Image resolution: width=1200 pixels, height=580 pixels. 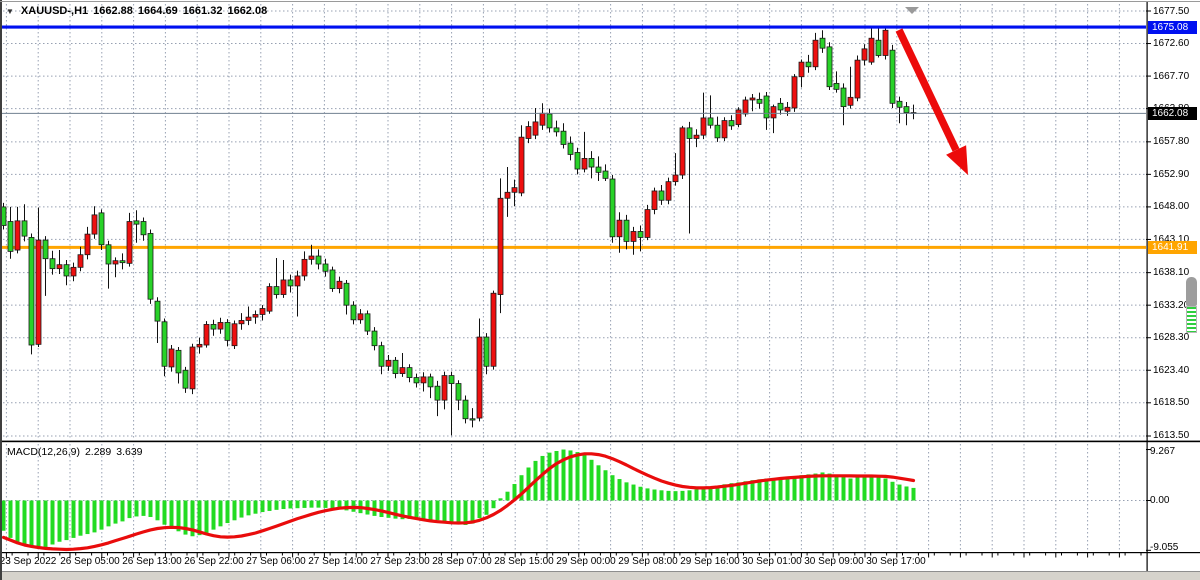 What do you see at coordinates (957, 160) in the screenshot?
I see `red-down-arrow-head` at bounding box center [957, 160].